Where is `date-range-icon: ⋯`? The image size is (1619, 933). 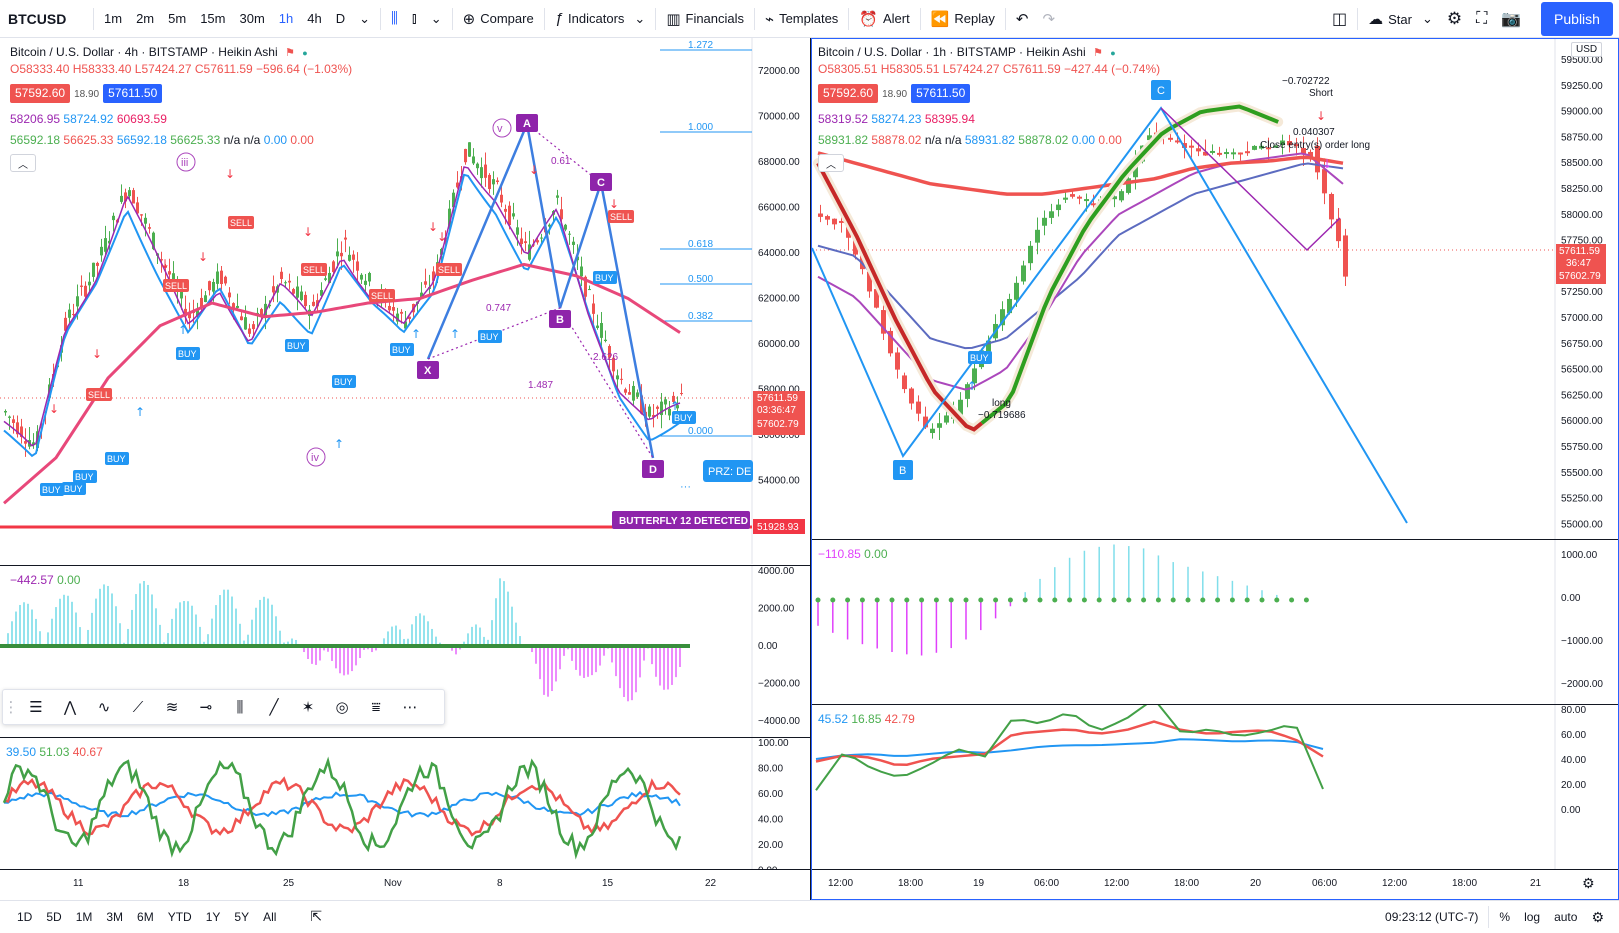
date-range-icon: ⋯ is located at coordinates (410, 707).